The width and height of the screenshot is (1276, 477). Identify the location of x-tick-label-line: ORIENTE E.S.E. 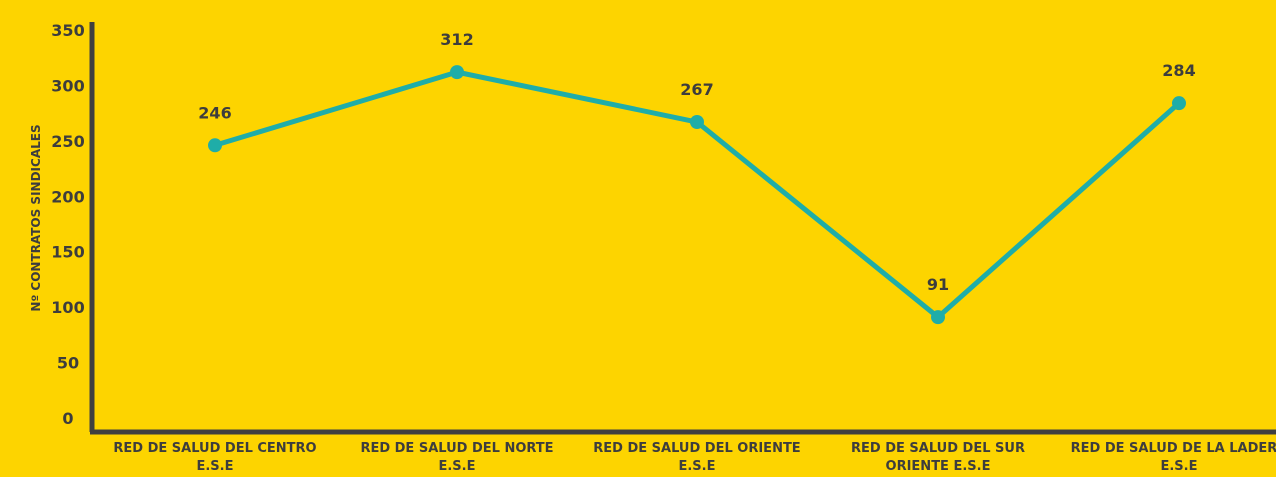
(938, 466).